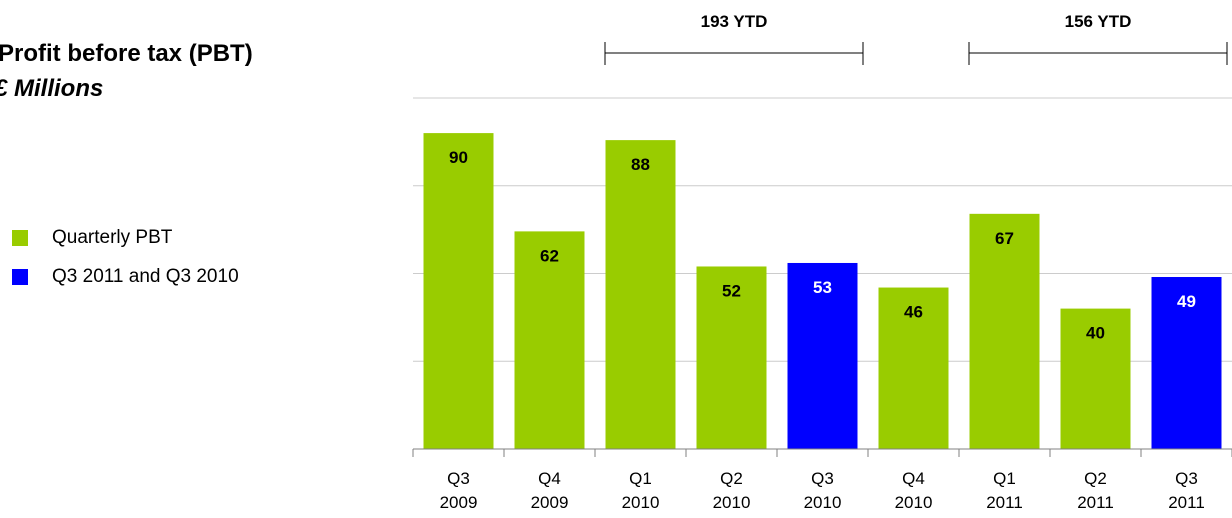 The height and width of the screenshot is (518, 1232). I want to click on x-tick-label: Q1 2010, so click(641, 490).